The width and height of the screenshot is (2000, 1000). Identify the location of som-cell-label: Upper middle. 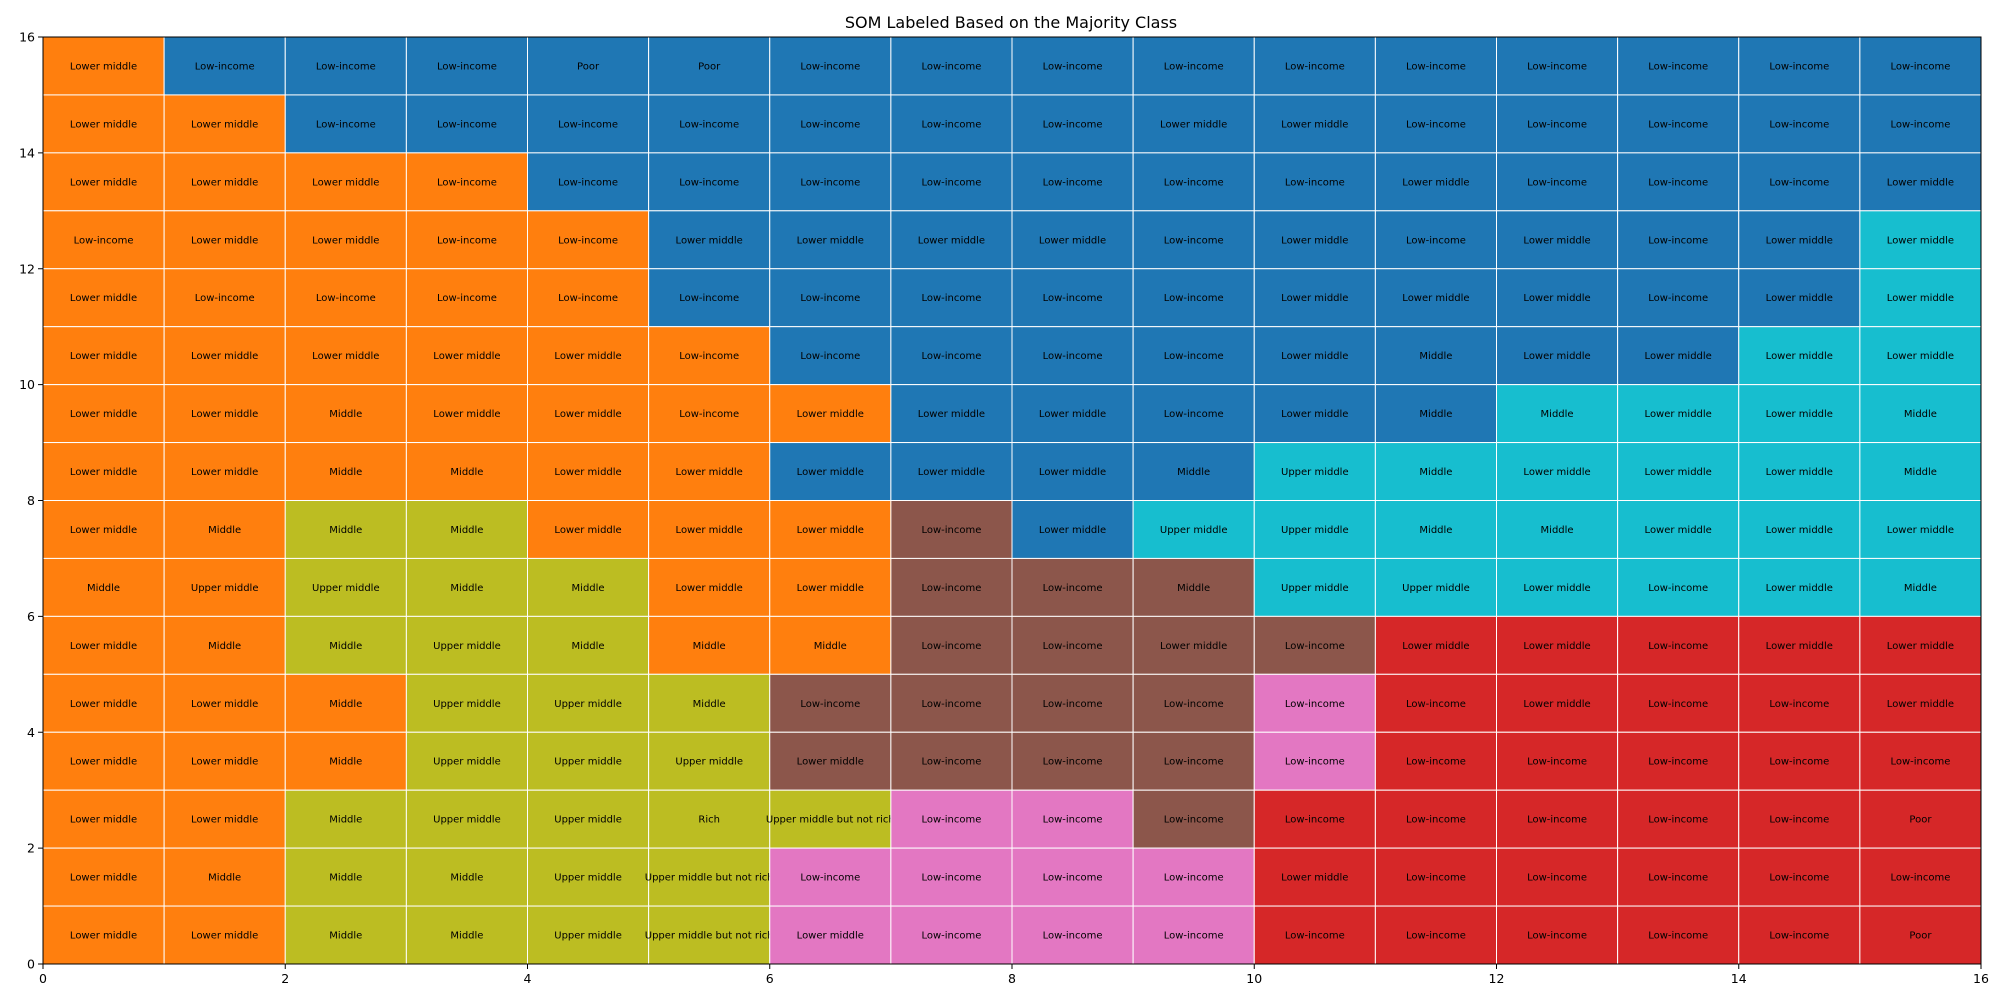
(225, 588).